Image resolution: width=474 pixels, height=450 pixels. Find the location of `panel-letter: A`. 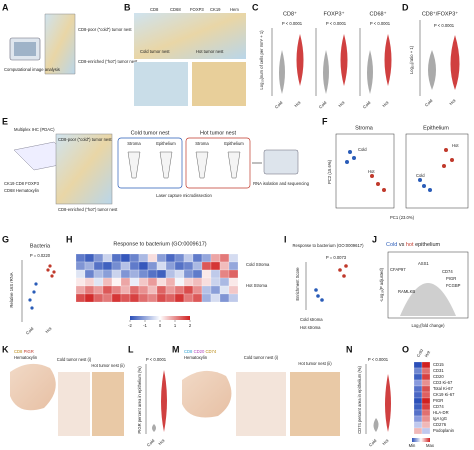

panel-letter: A is located at coordinates (5, 7).